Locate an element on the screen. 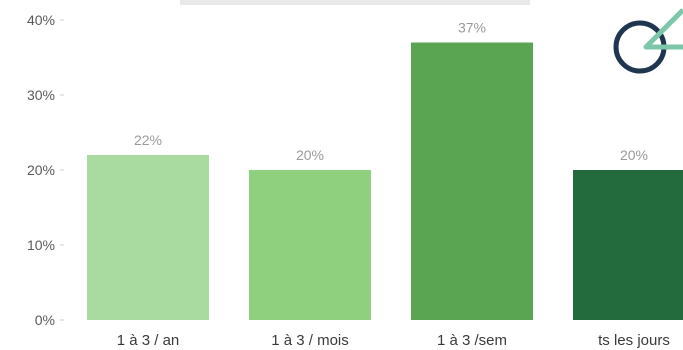 This screenshot has width=683, height=350. x-tick-label: ts les jours is located at coordinates (634, 340).